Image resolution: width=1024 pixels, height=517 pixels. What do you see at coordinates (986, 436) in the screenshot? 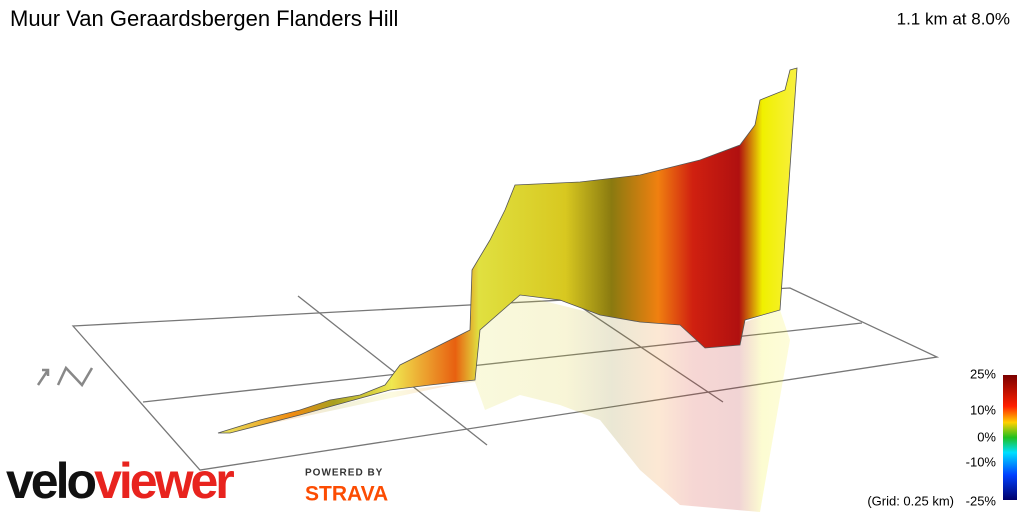
I see `scale-label: 0%` at bounding box center [986, 436].